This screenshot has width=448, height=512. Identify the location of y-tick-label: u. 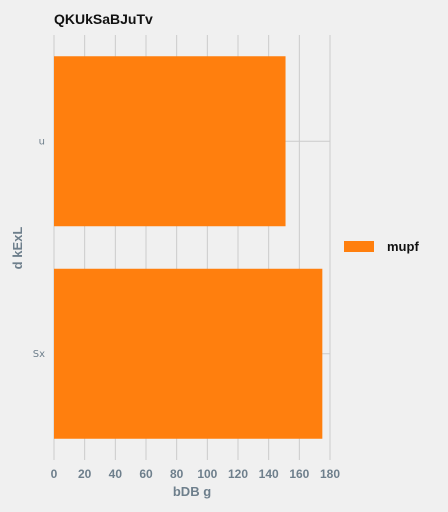
(42, 141).